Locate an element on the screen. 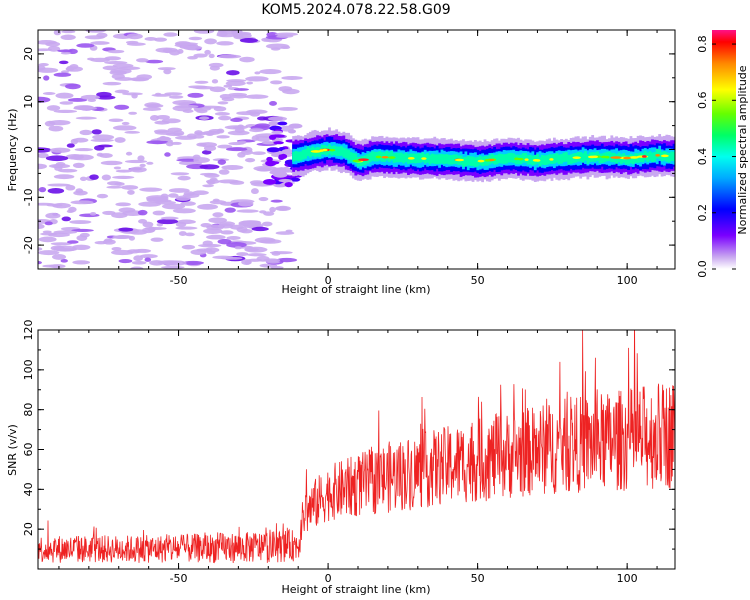 The height and width of the screenshot is (600, 750). y-tick-label: -20 is located at coordinates (28, 245).